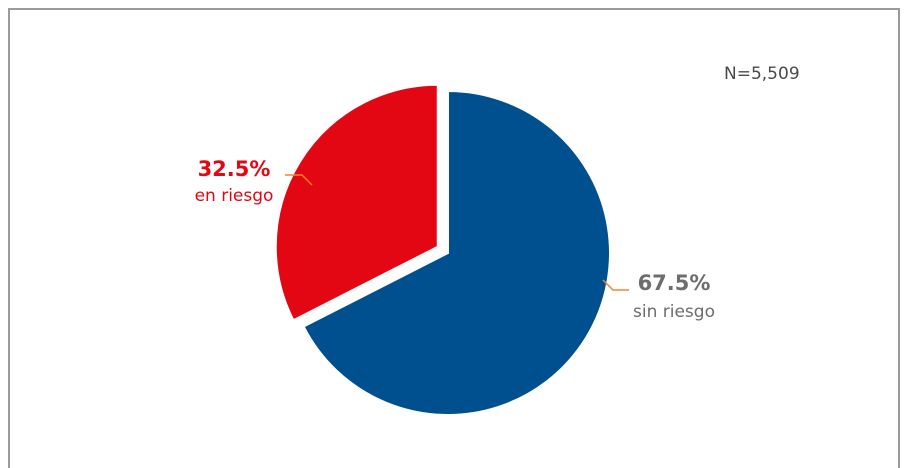 The image size is (907, 468). Describe the element at coordinates (356, 202) in the screenshot. I see `pie-slice-en-riesgo` at that location.